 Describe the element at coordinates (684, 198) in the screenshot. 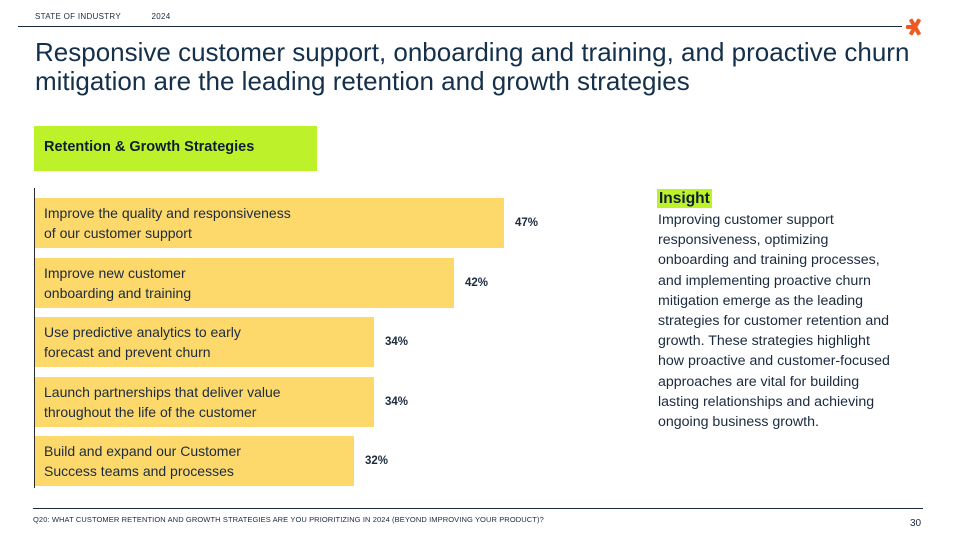

I see `insight-heading: Insight` at that location.